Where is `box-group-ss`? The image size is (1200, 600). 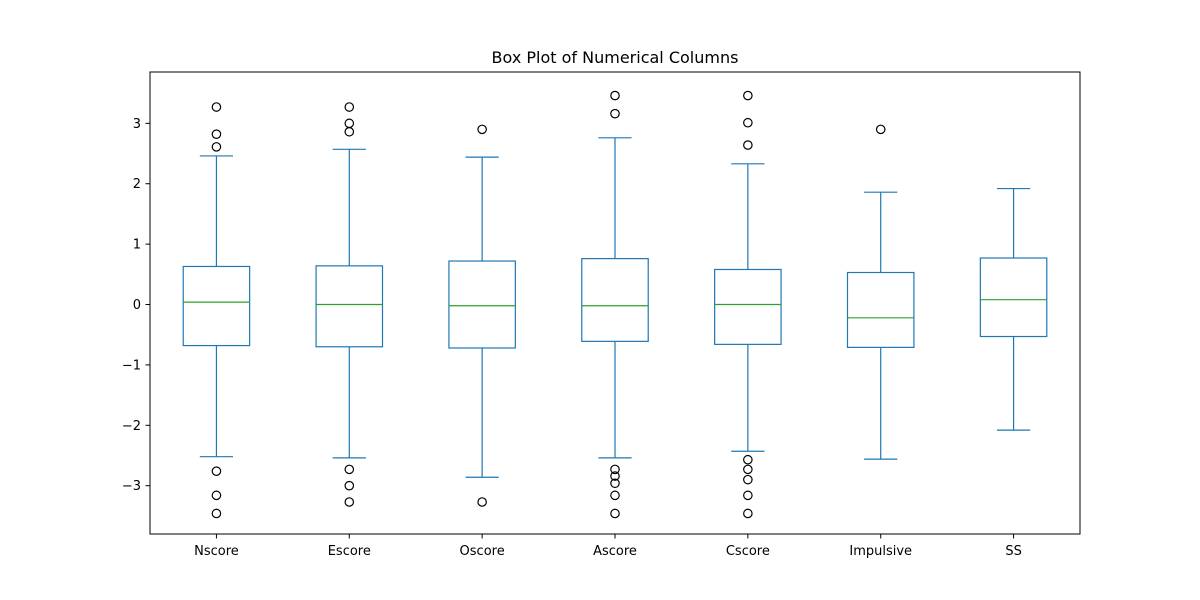
box-group-ss is located at coordinates (1013, 309).